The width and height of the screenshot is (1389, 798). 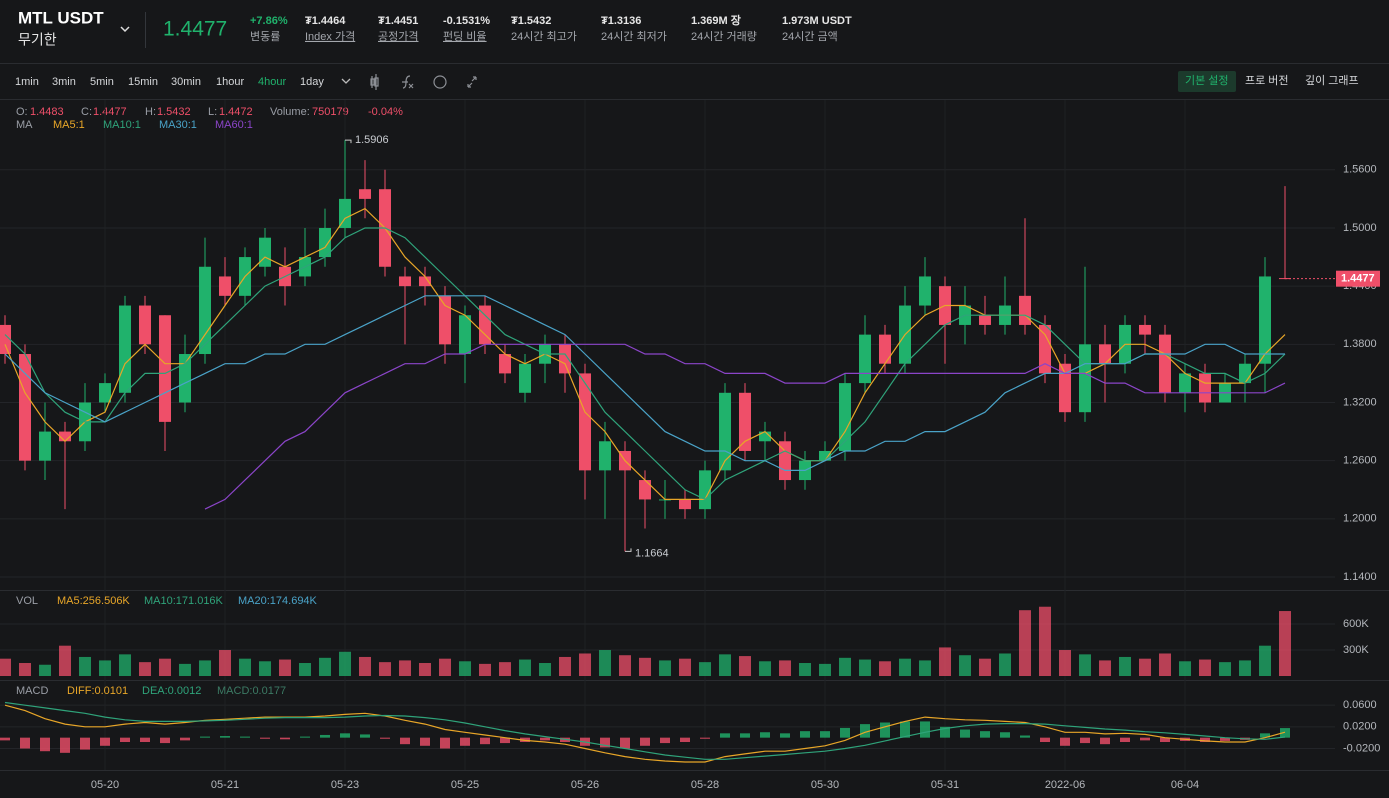 What do you see at coordinates (97, 691) in the screenshot?
I see `macd-legend: DIFF:0.0101` at bounding box center [97, 691].